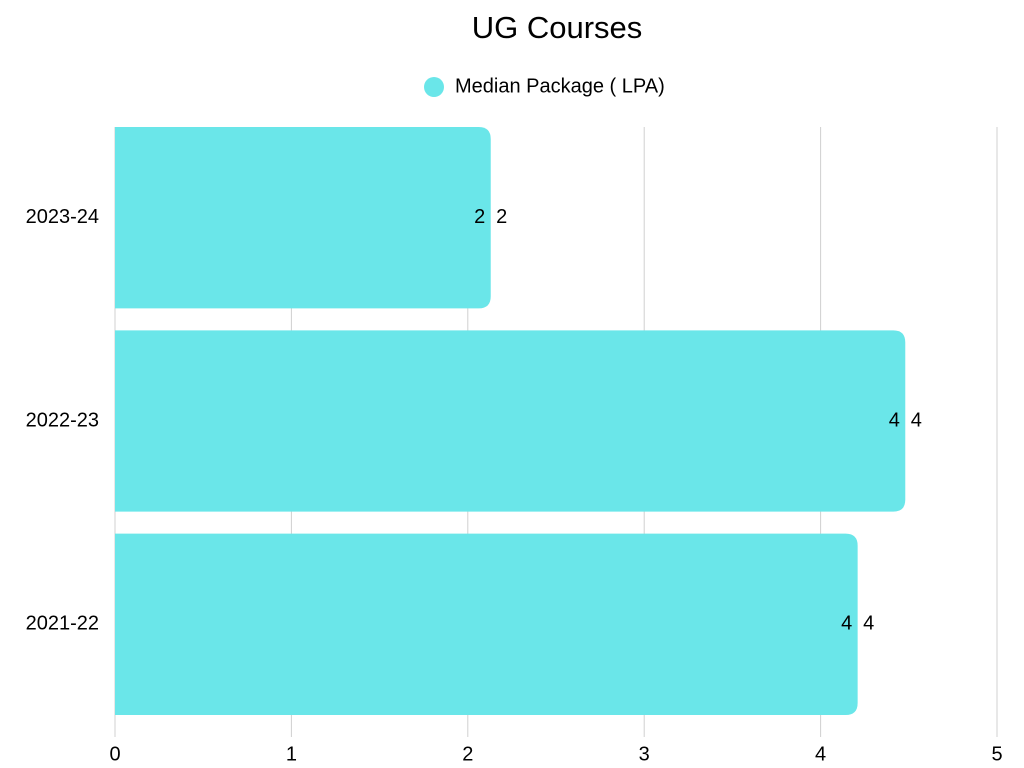 This screenshot has width=1024, height=768. I want to click on y-tick-label: 2023-24, so click(62, 217).